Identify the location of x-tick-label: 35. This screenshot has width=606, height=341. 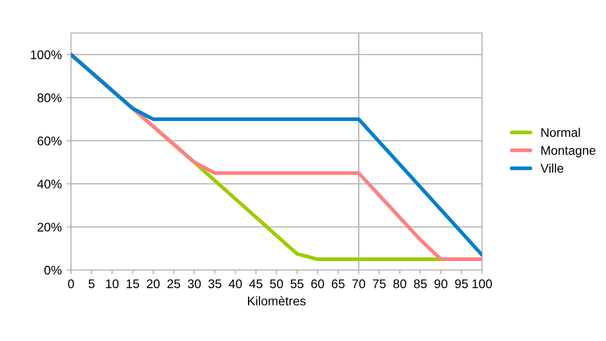
(215, 283).